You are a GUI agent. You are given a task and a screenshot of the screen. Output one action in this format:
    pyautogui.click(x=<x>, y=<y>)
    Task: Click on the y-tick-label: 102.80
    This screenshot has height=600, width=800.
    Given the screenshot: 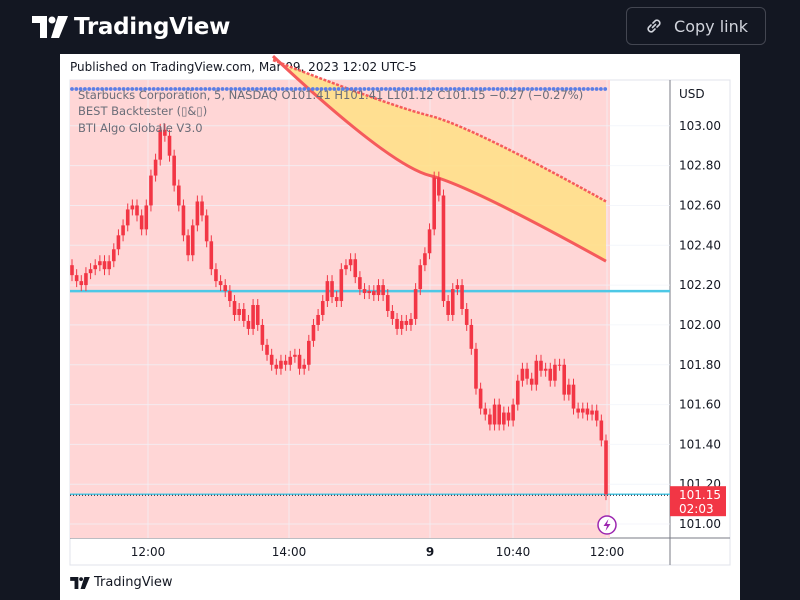 What is the action you would take?
    pyautogui.click(x=700, y=166)
    